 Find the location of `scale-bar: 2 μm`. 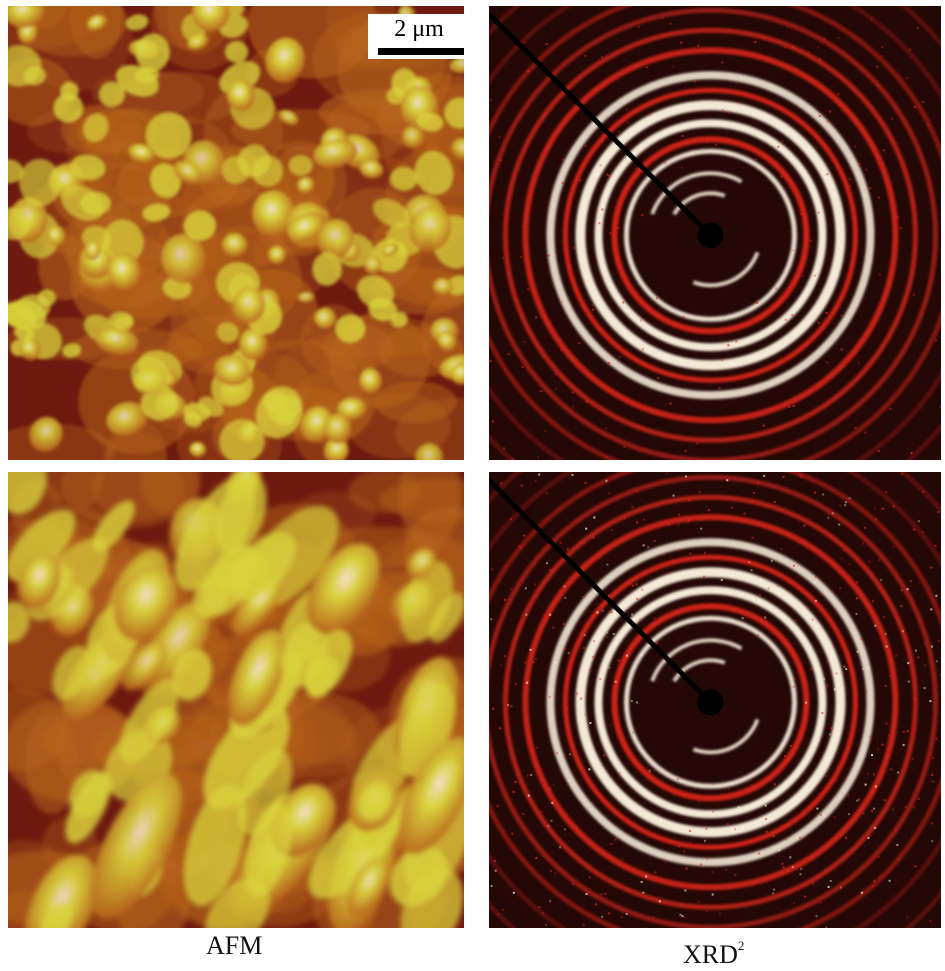

scale-bar: 2 μm is located at coordinates (416, 36).